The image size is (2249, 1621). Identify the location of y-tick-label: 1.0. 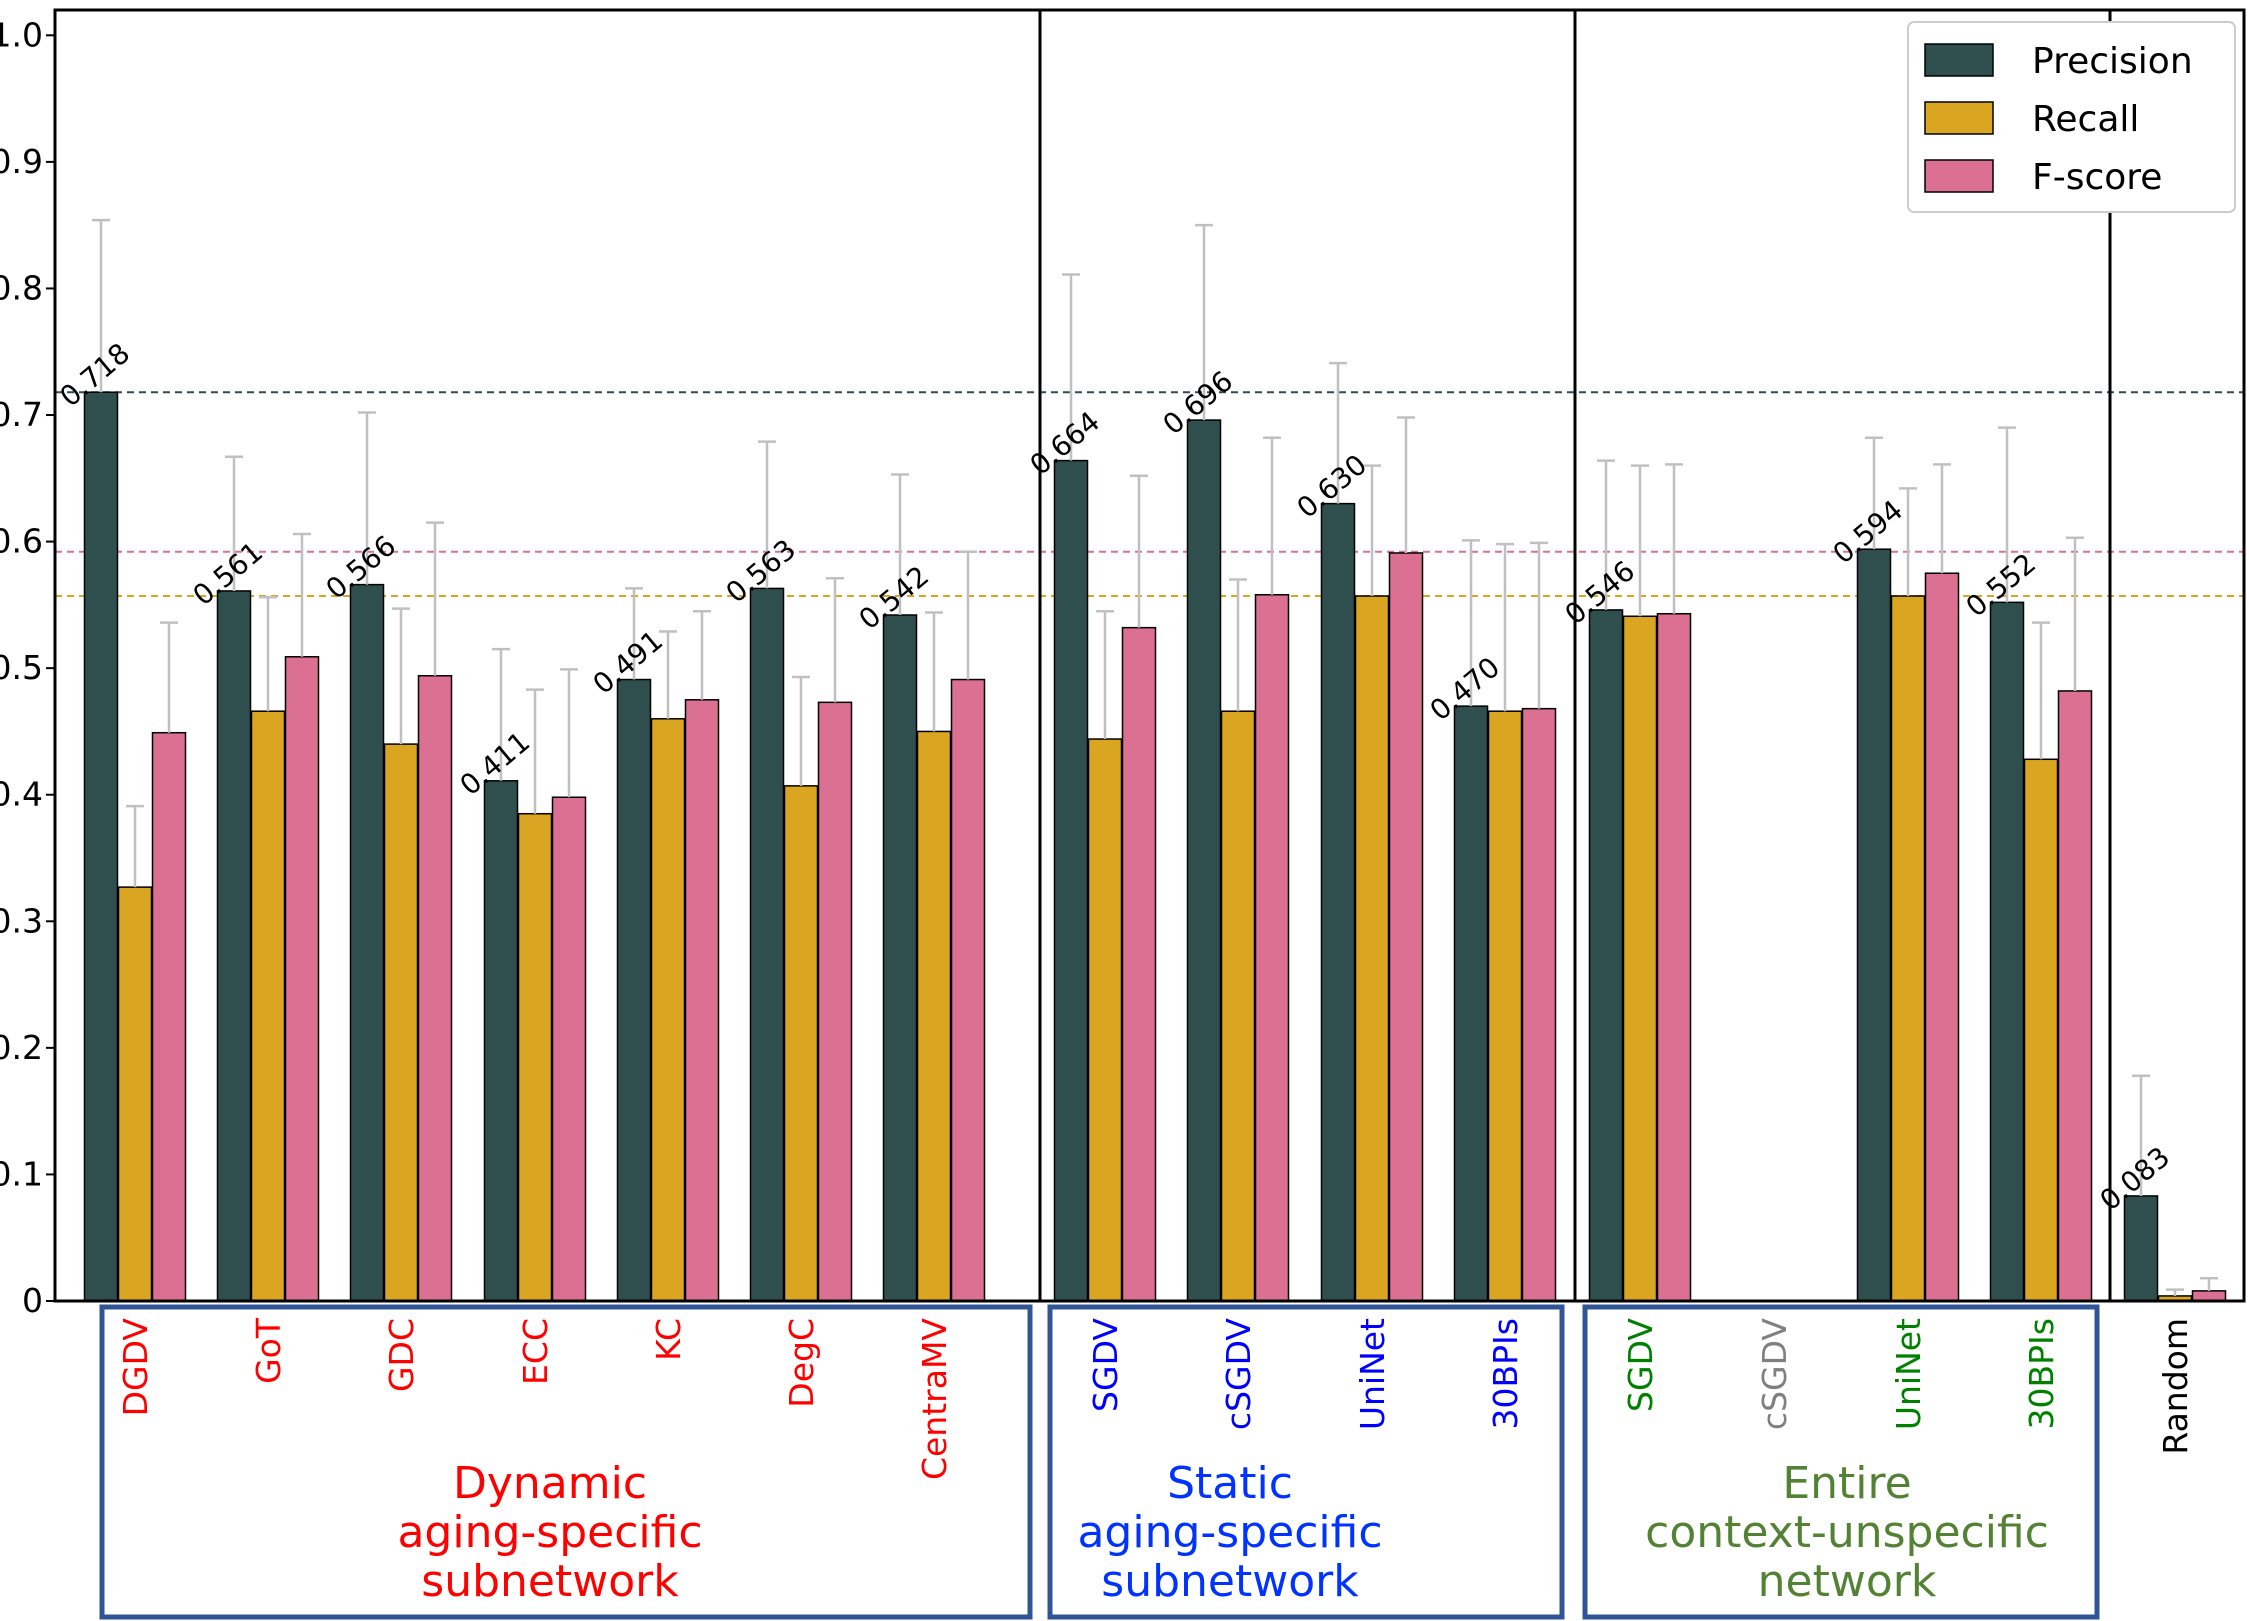
(21, 34).